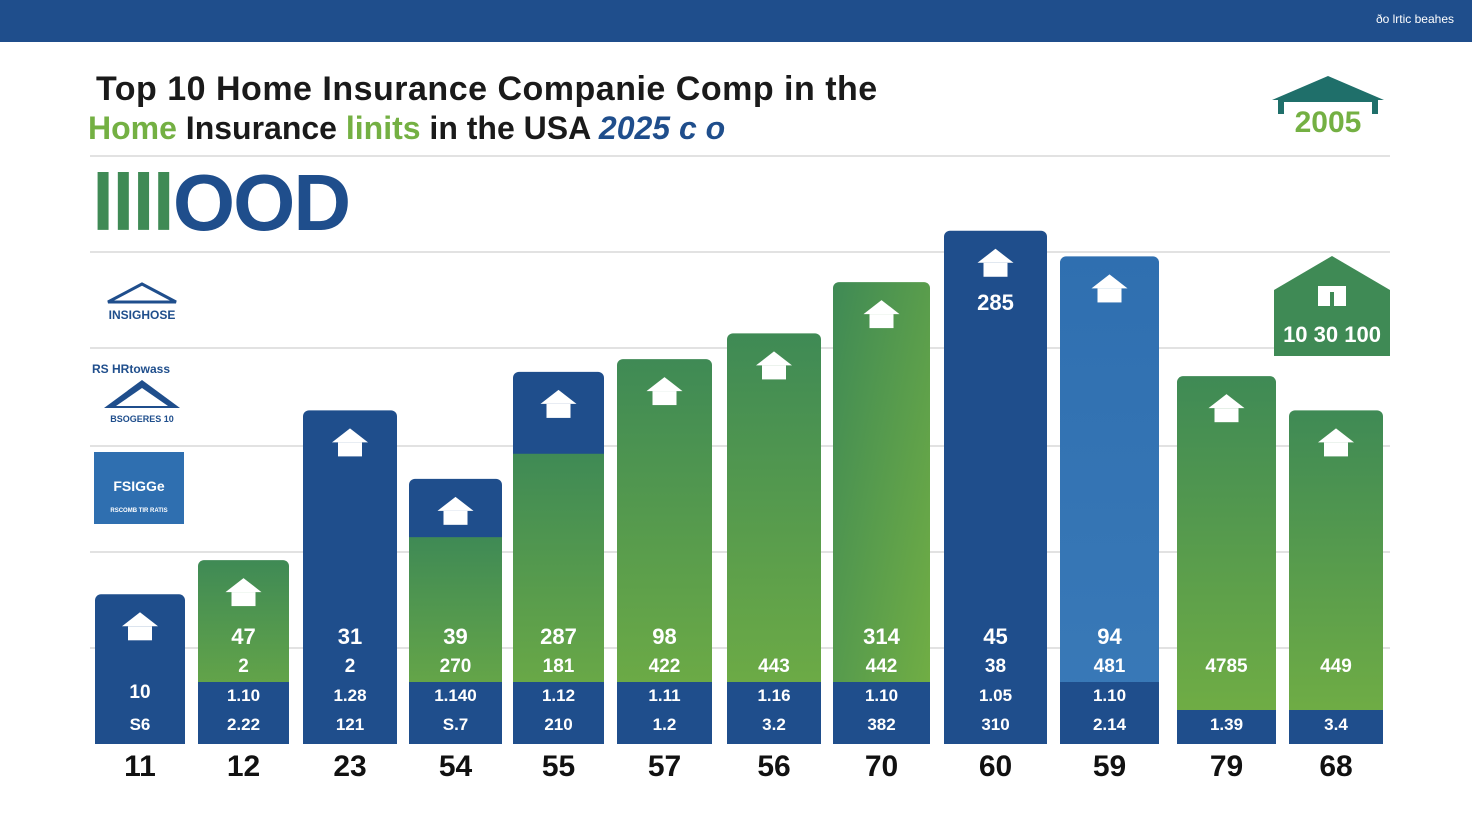 The image size is (1472, 832). I want to click on legend-item-2: RS HRtowass, so click(131, 369).